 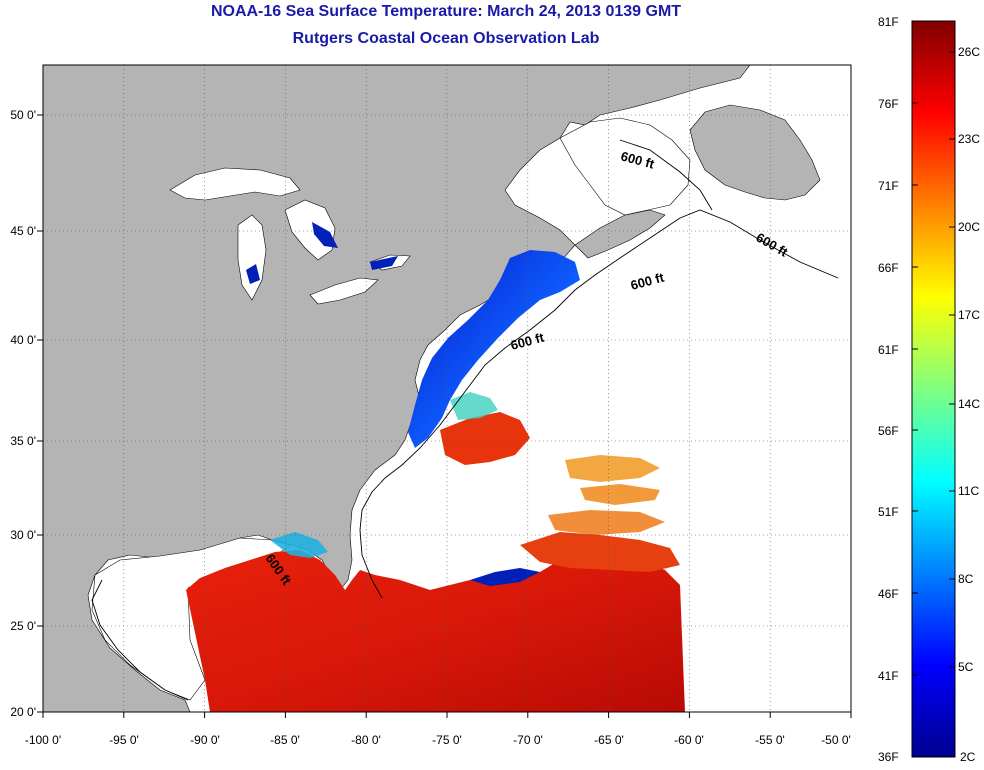 What do you see at coordinates (140, 640) in the screenshot?
I see `isobath-600ft-gulf` at bounding box center [140, 640].